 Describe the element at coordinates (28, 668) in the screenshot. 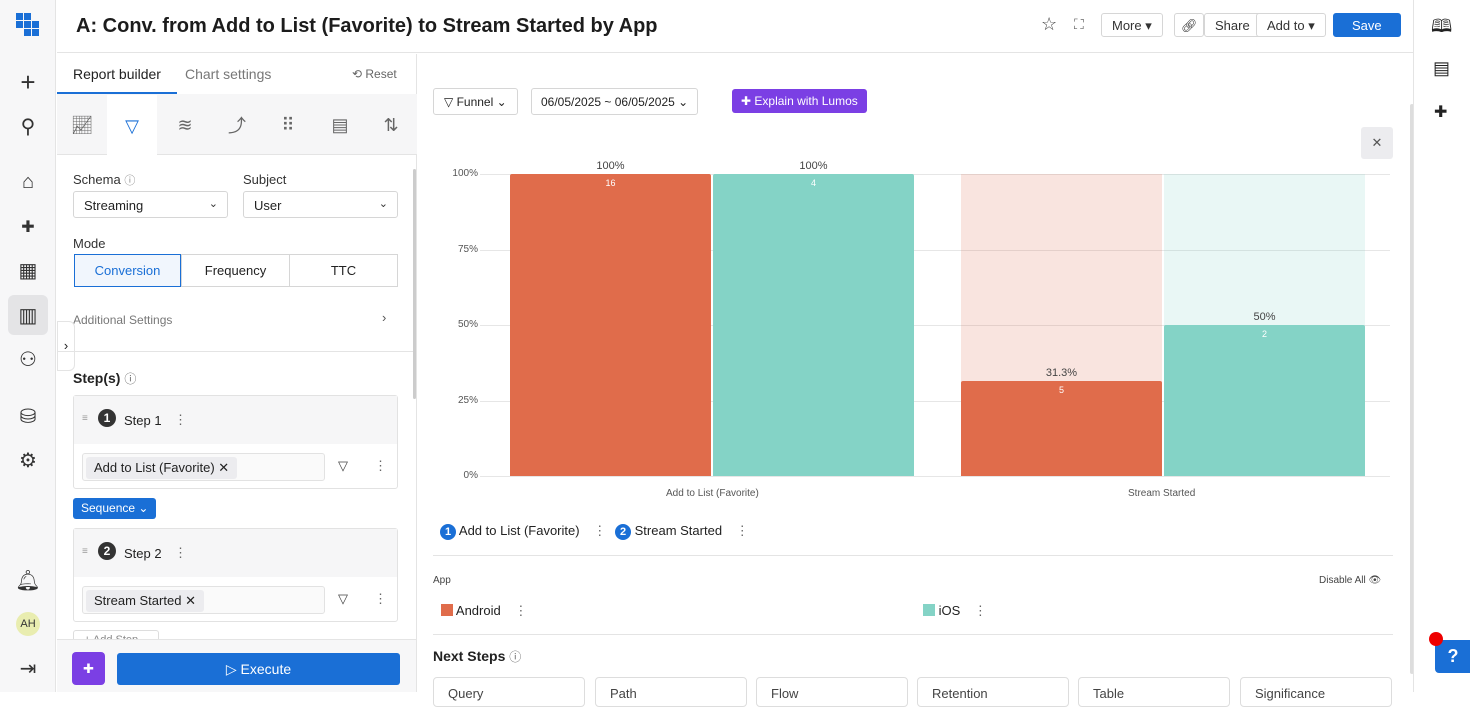

I see `collapse-icon: ⇥` at that location.